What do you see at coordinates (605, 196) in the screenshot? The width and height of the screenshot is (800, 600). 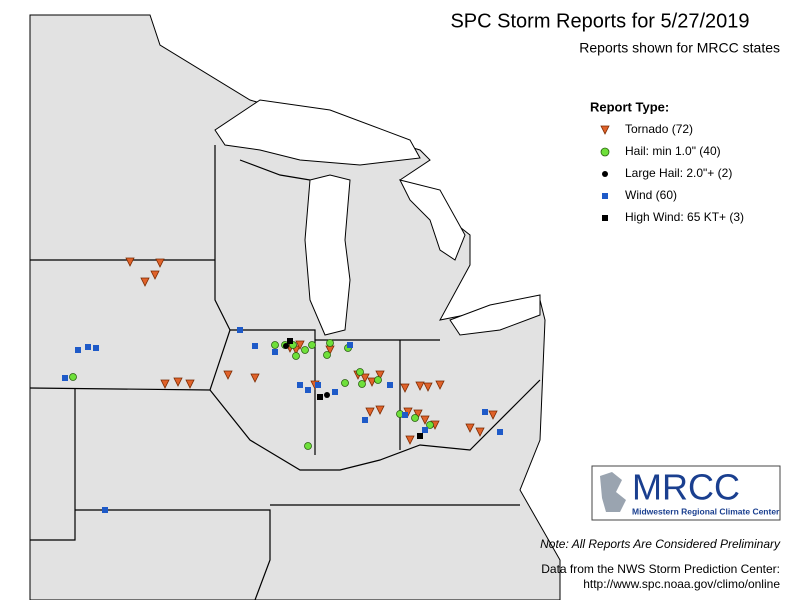 I see `wind-symbol` at bounding box center [605, 196].